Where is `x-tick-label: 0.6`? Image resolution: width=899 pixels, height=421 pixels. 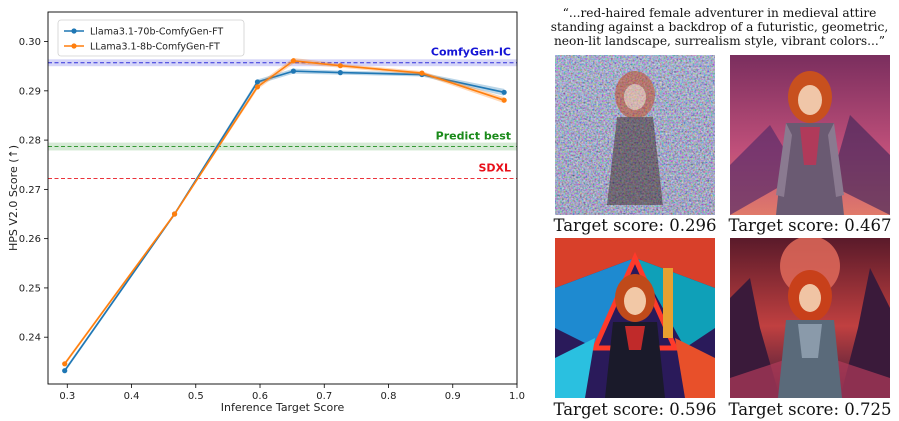 x-tick-label: 0.6 is located at coordinates (260, 396).